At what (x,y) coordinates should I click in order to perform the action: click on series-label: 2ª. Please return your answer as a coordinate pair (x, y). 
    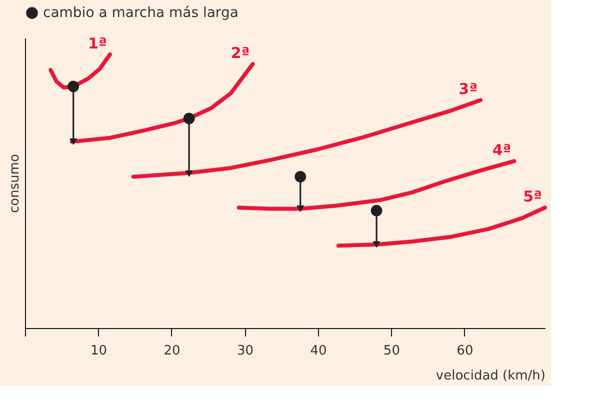
    Looking at the image, I should click on (240, 53).